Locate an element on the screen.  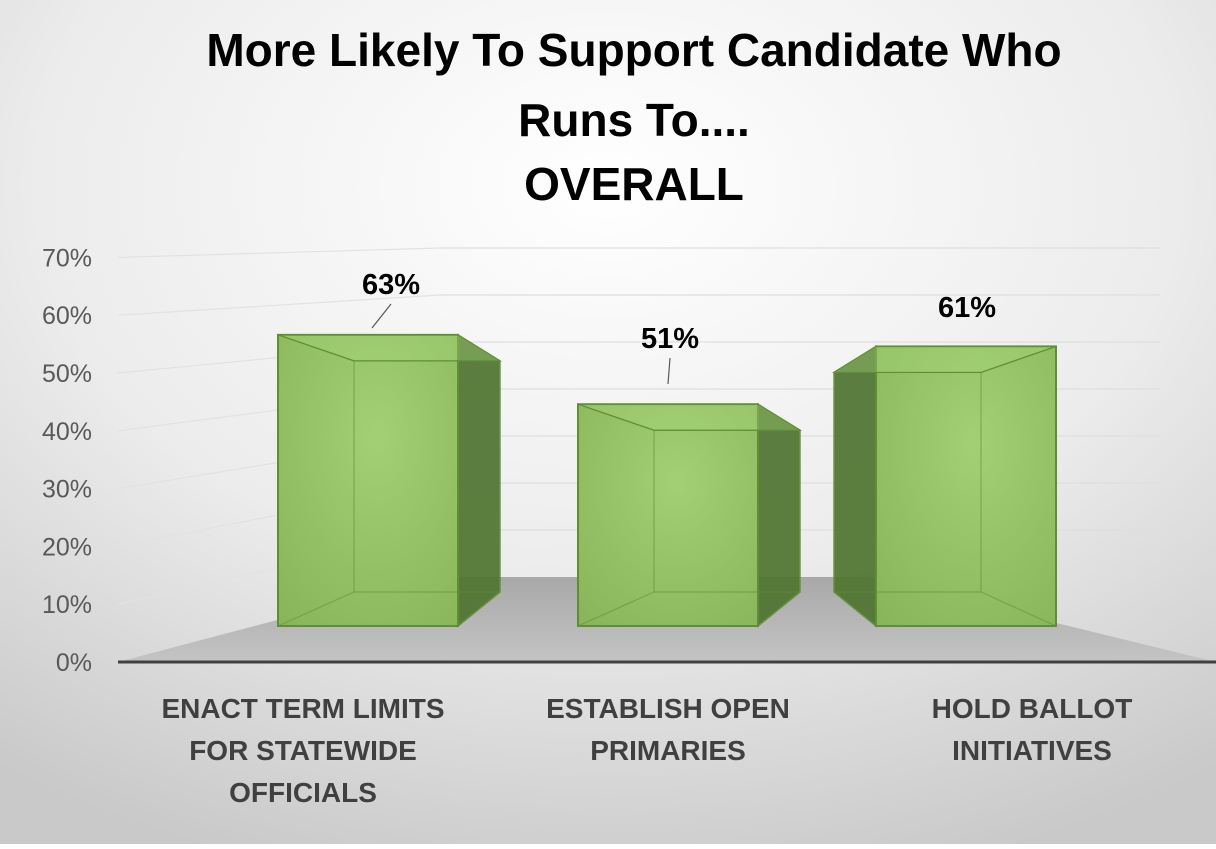
y-tick-label: 50% is located at coordinates (67, 374).